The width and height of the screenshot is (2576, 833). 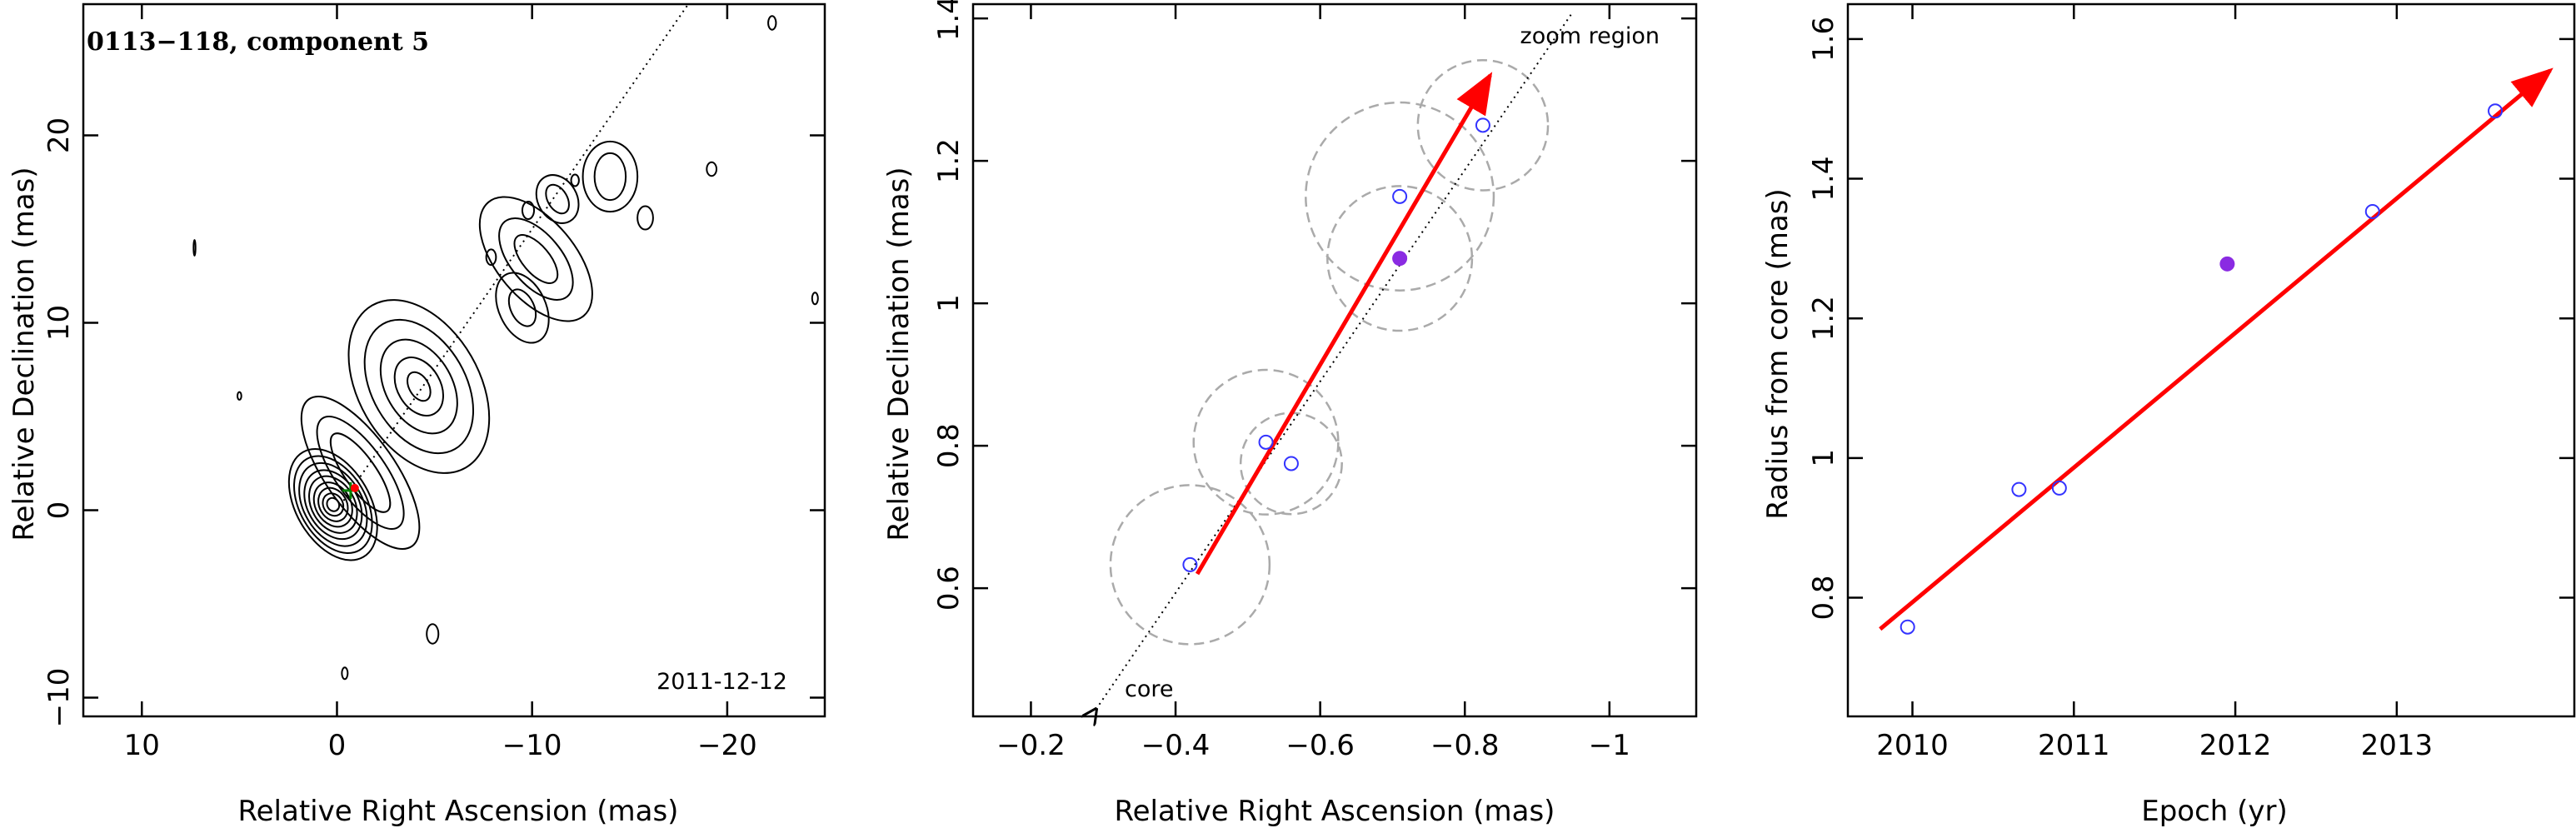 I want to click on x-tick-label: 0, so click(x=337, y=745).